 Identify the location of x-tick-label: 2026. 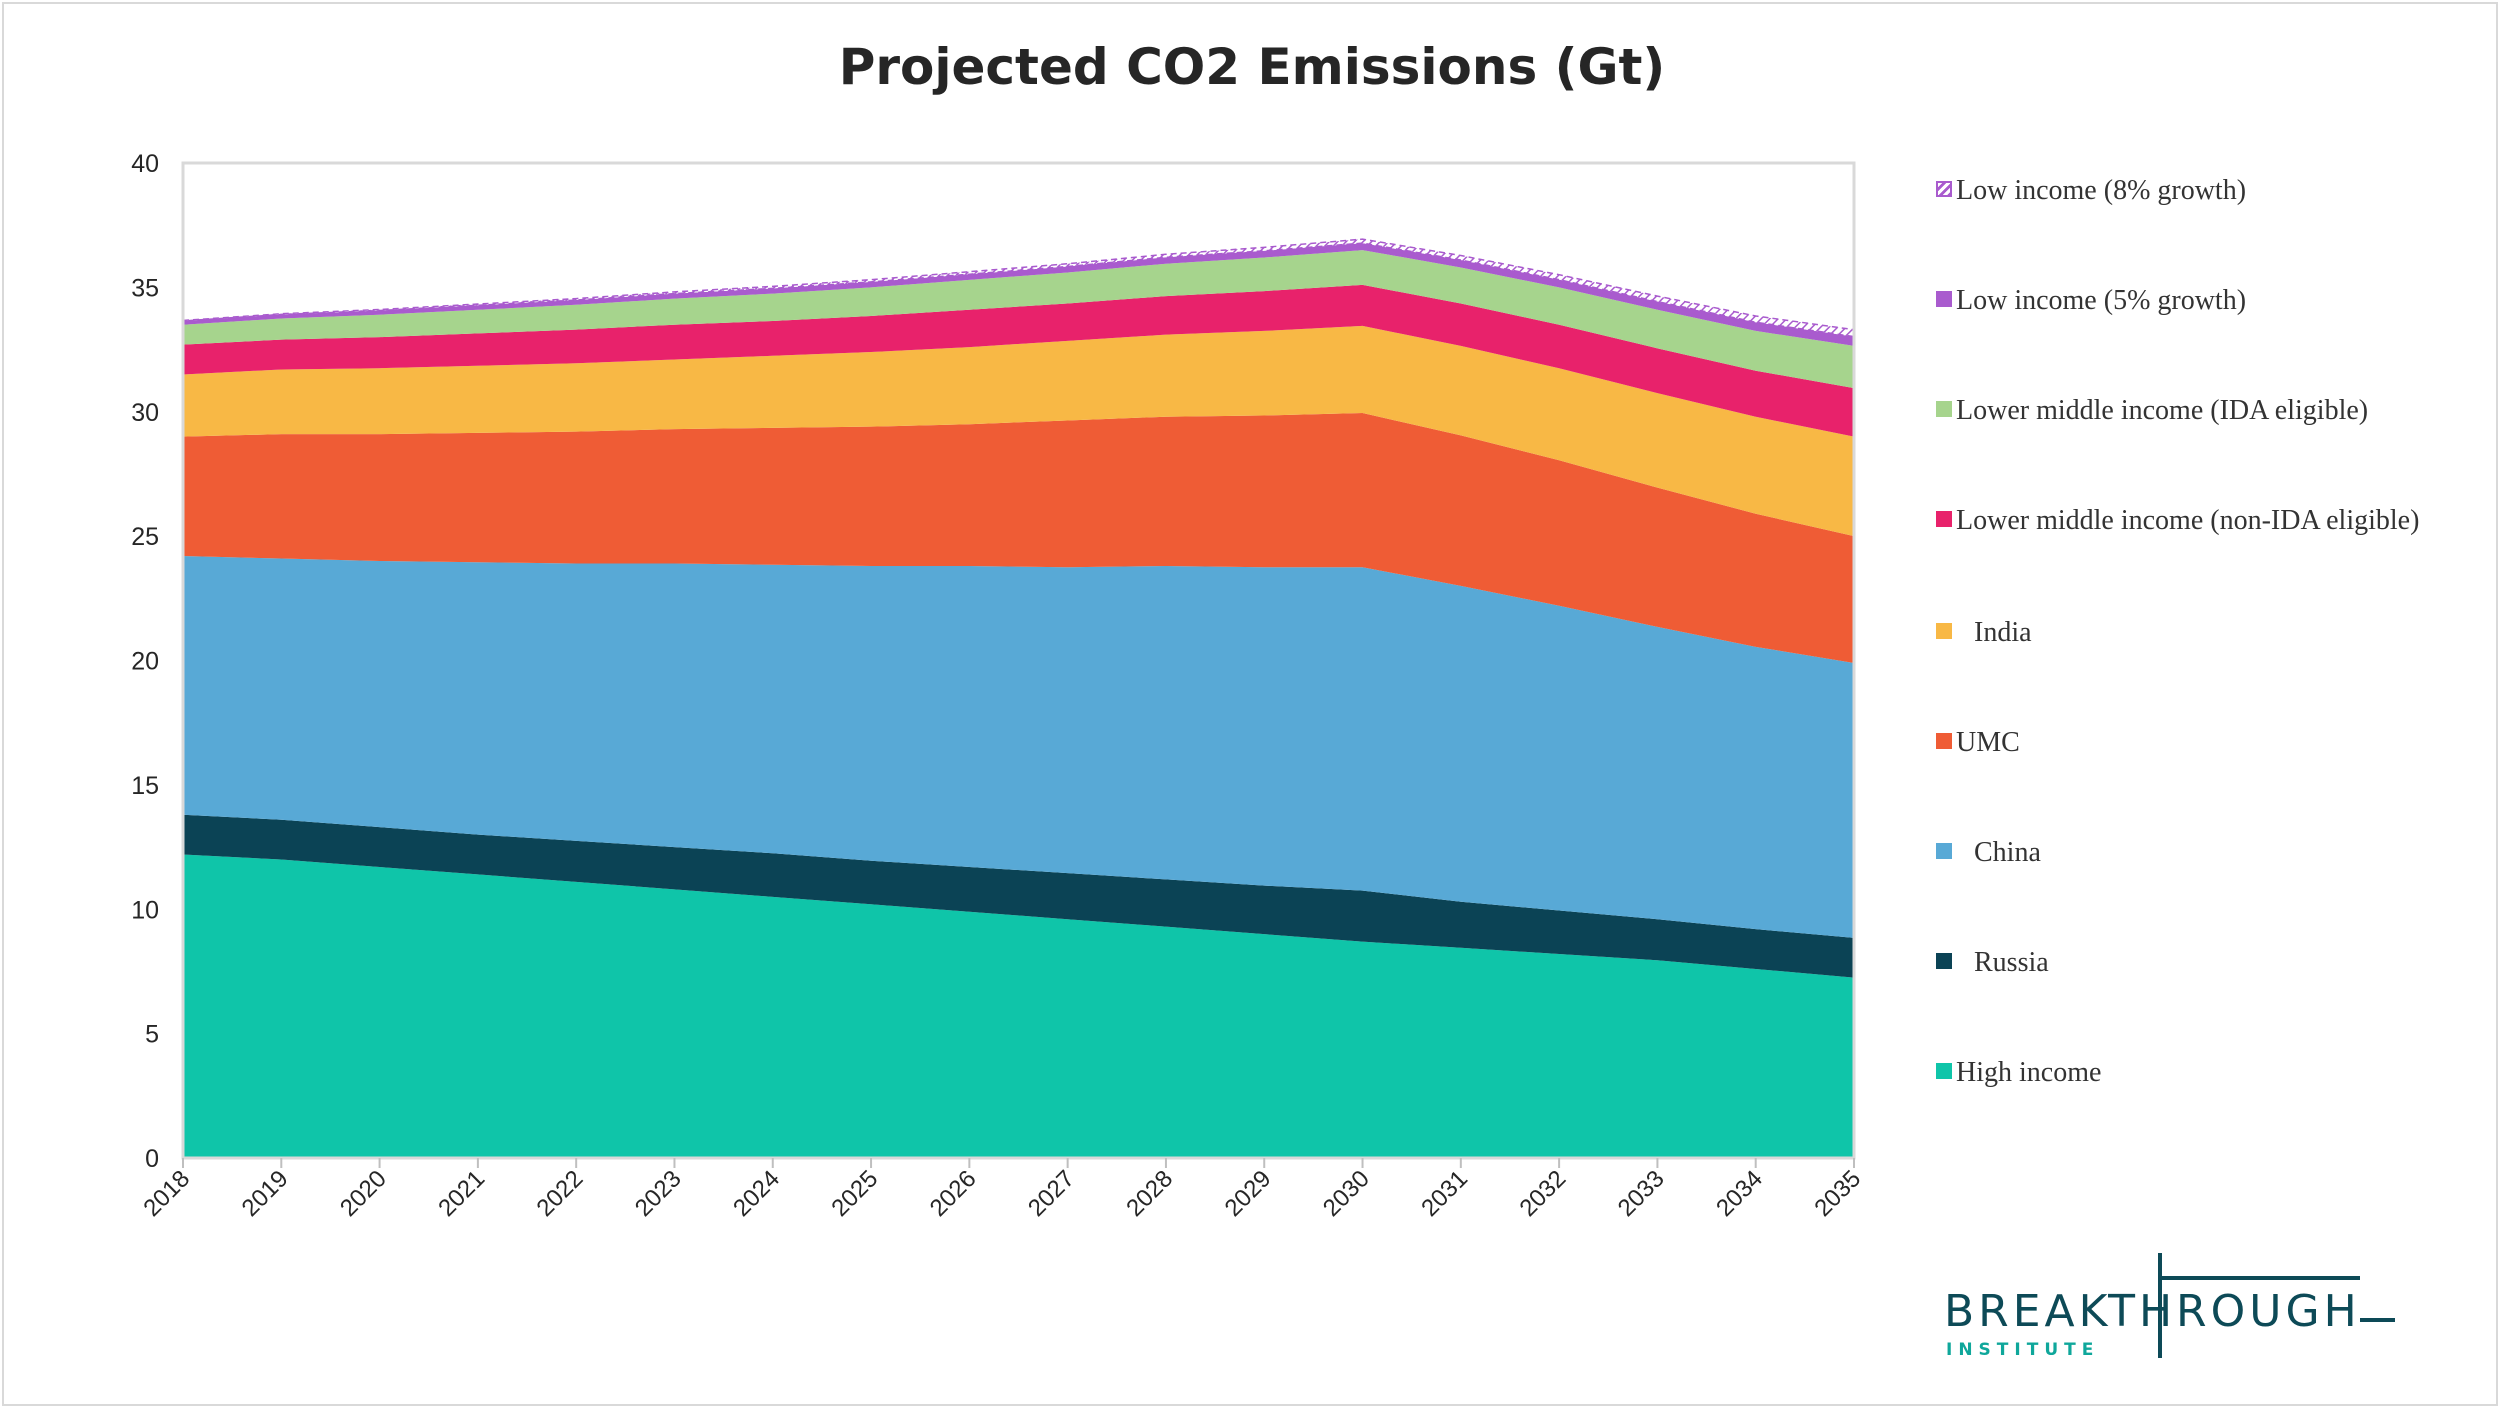
(953, 1193).